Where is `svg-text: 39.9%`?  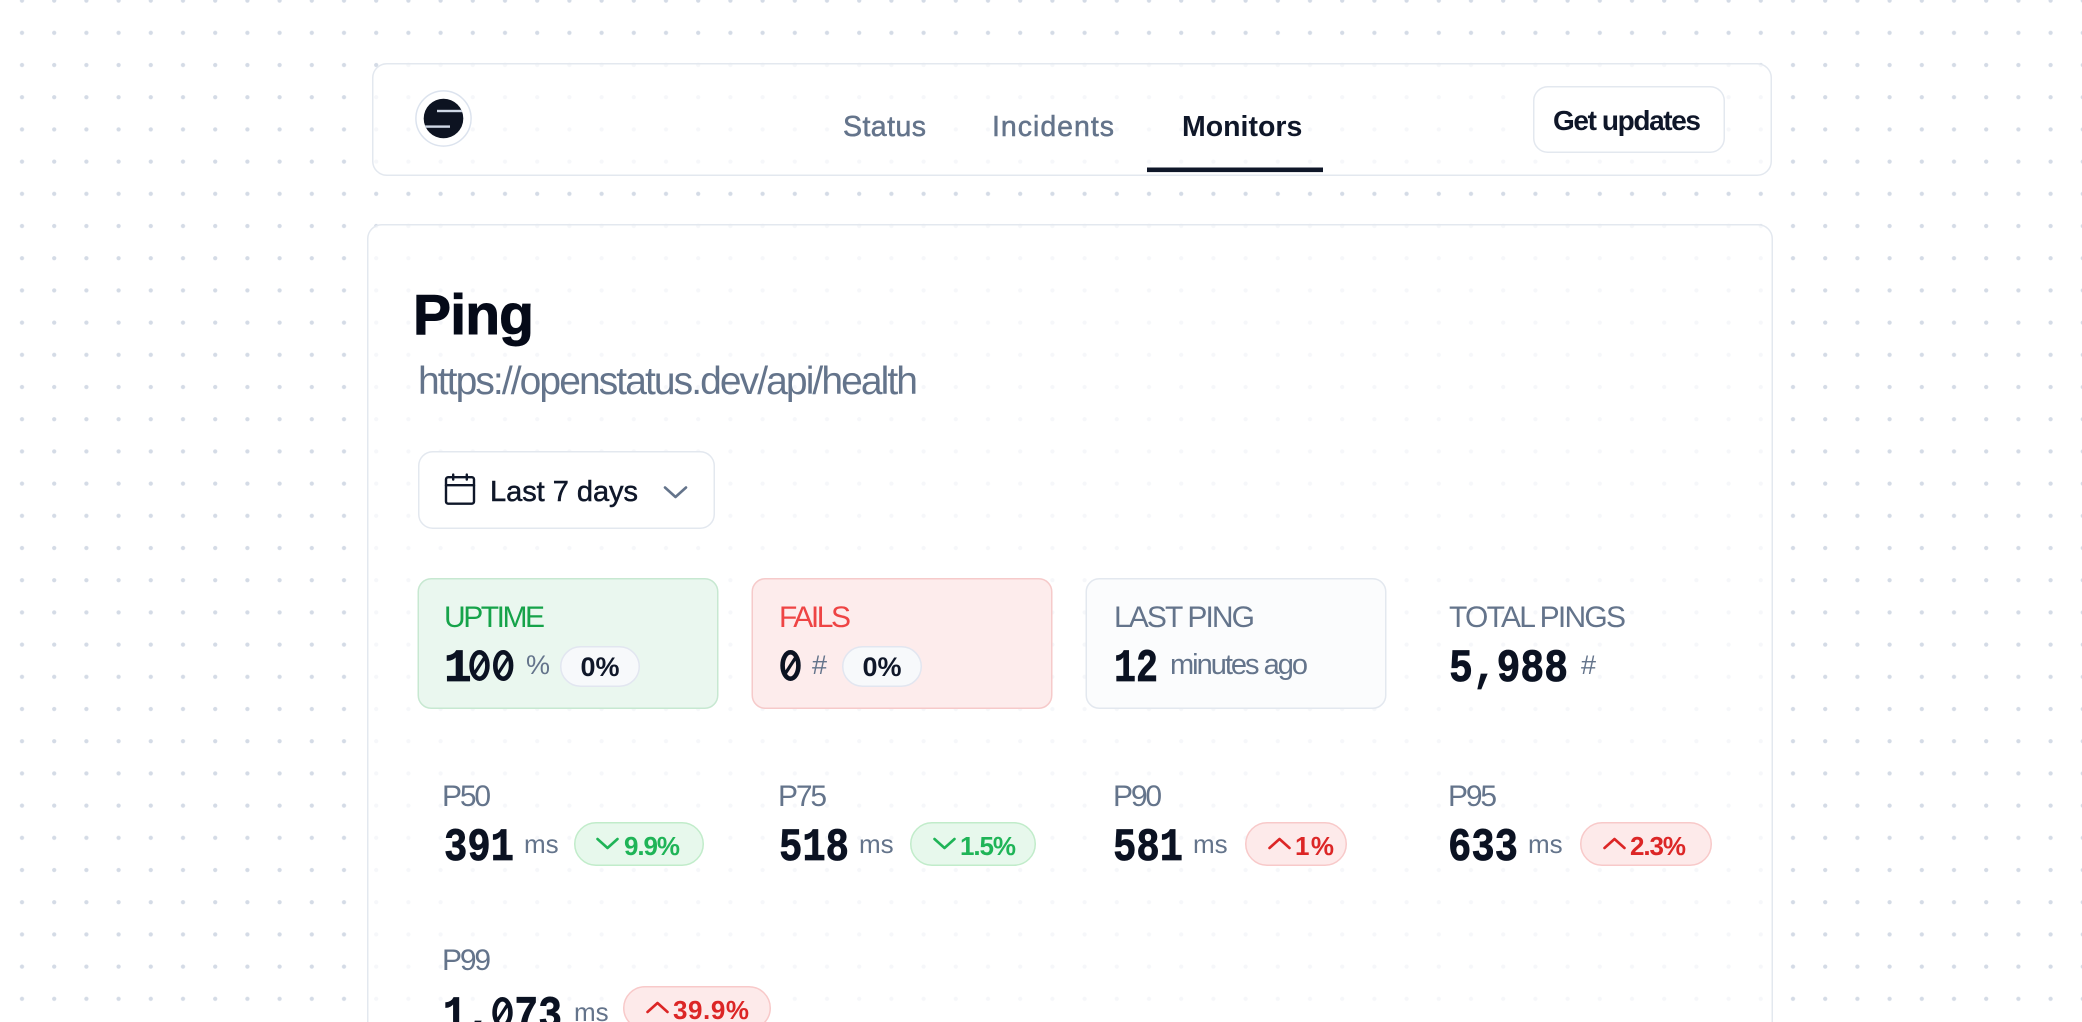
svg-text: 39.9% is located at coordinates (711, 1008).